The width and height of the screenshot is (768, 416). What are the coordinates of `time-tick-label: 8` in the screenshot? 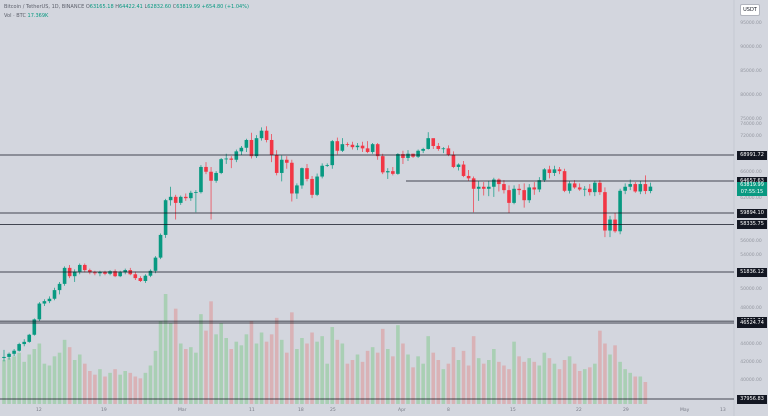 It's located at (448, 410).